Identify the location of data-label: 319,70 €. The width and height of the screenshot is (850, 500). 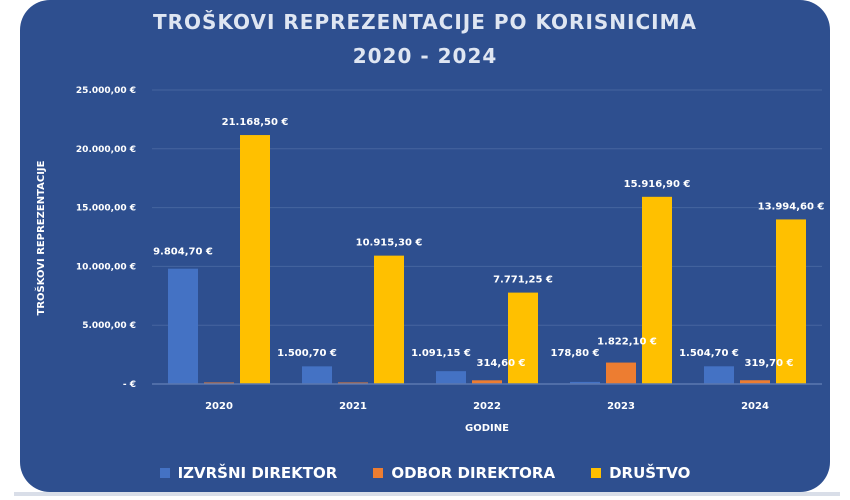
(768, 363).